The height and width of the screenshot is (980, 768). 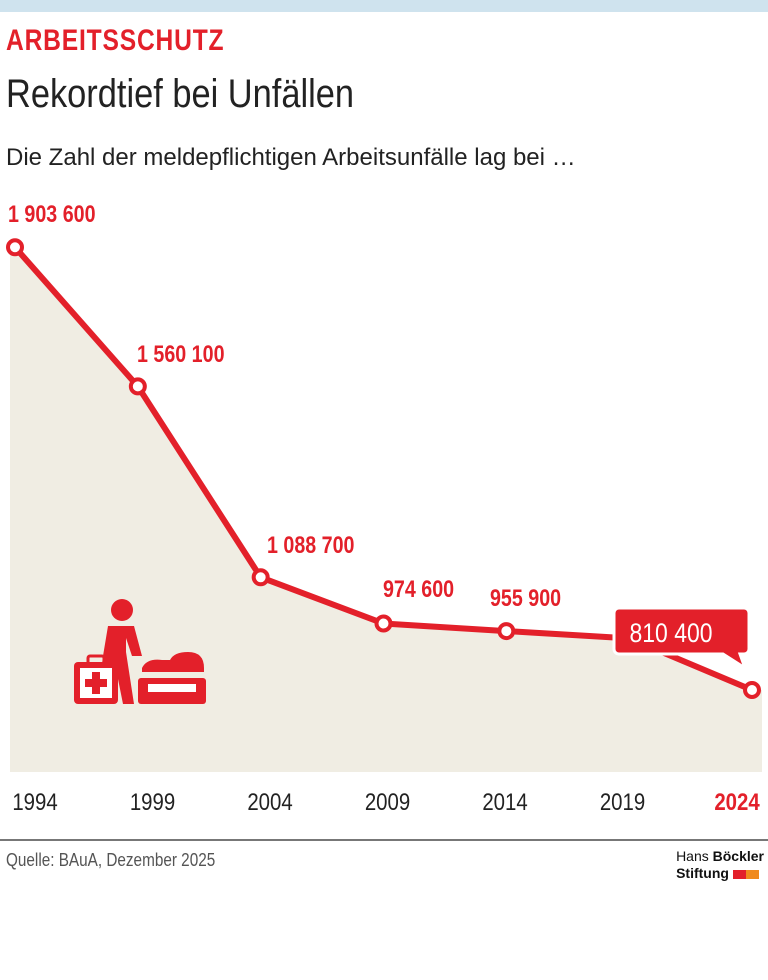 What do you see at coordinates (52, 213) in the screenshot?
I see `data-label: 1 903 600` at bounding box center [52, 213].